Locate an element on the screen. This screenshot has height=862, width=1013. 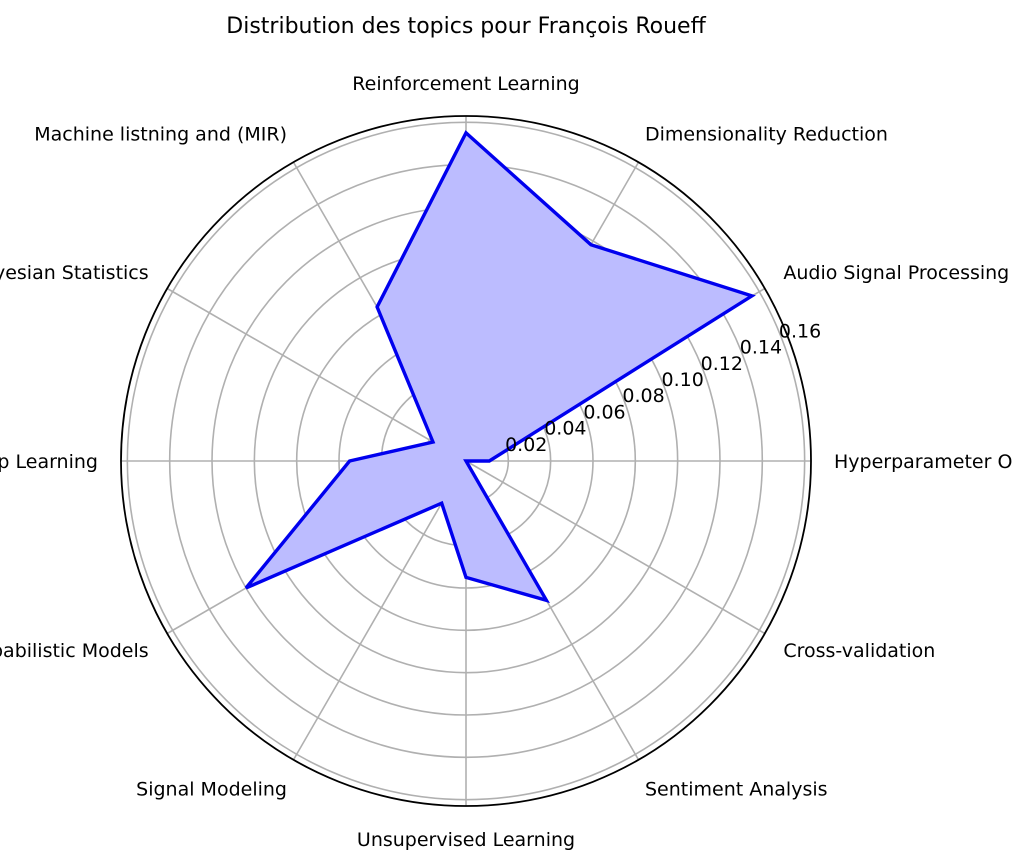
category-label-5: Bayesian Statistics is located at coordinates (74, 273).